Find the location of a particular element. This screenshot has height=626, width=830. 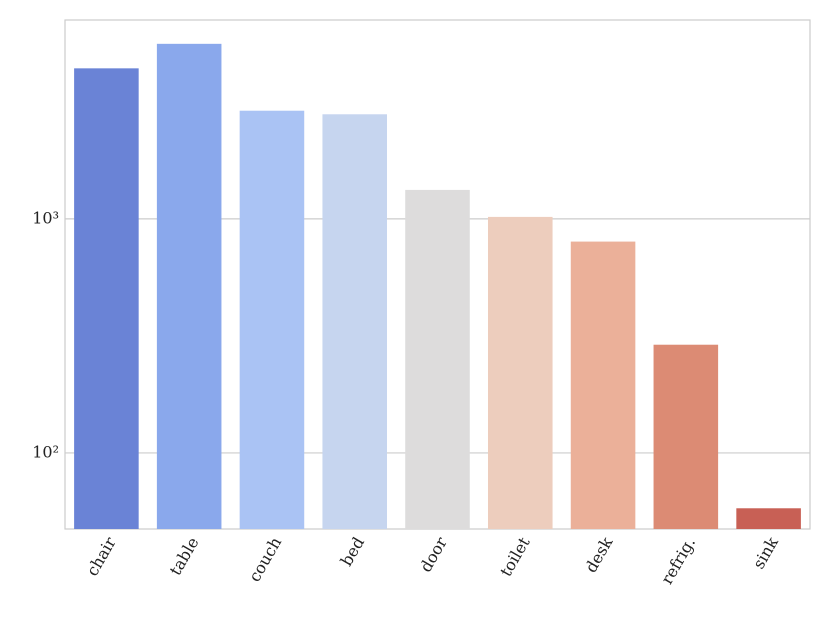

y-tick-label: 10³ is located at coordinates (45, 217).